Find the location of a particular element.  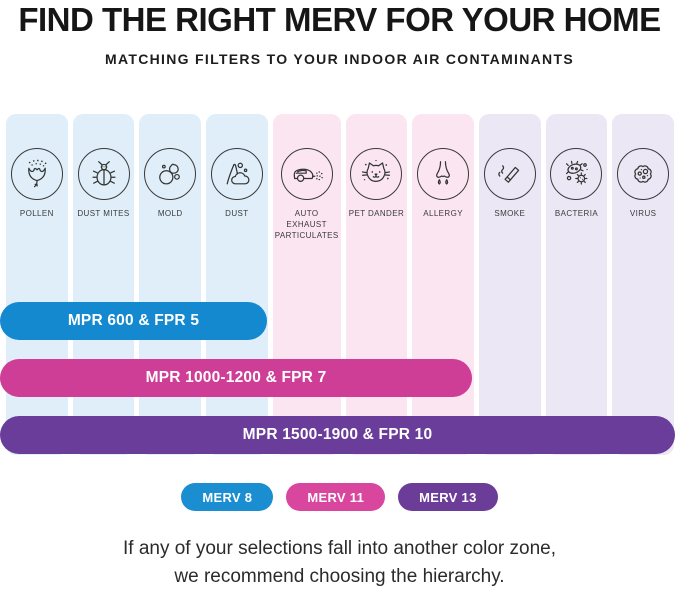

column-label: PET DANDER is located at coordinates (376, 213).